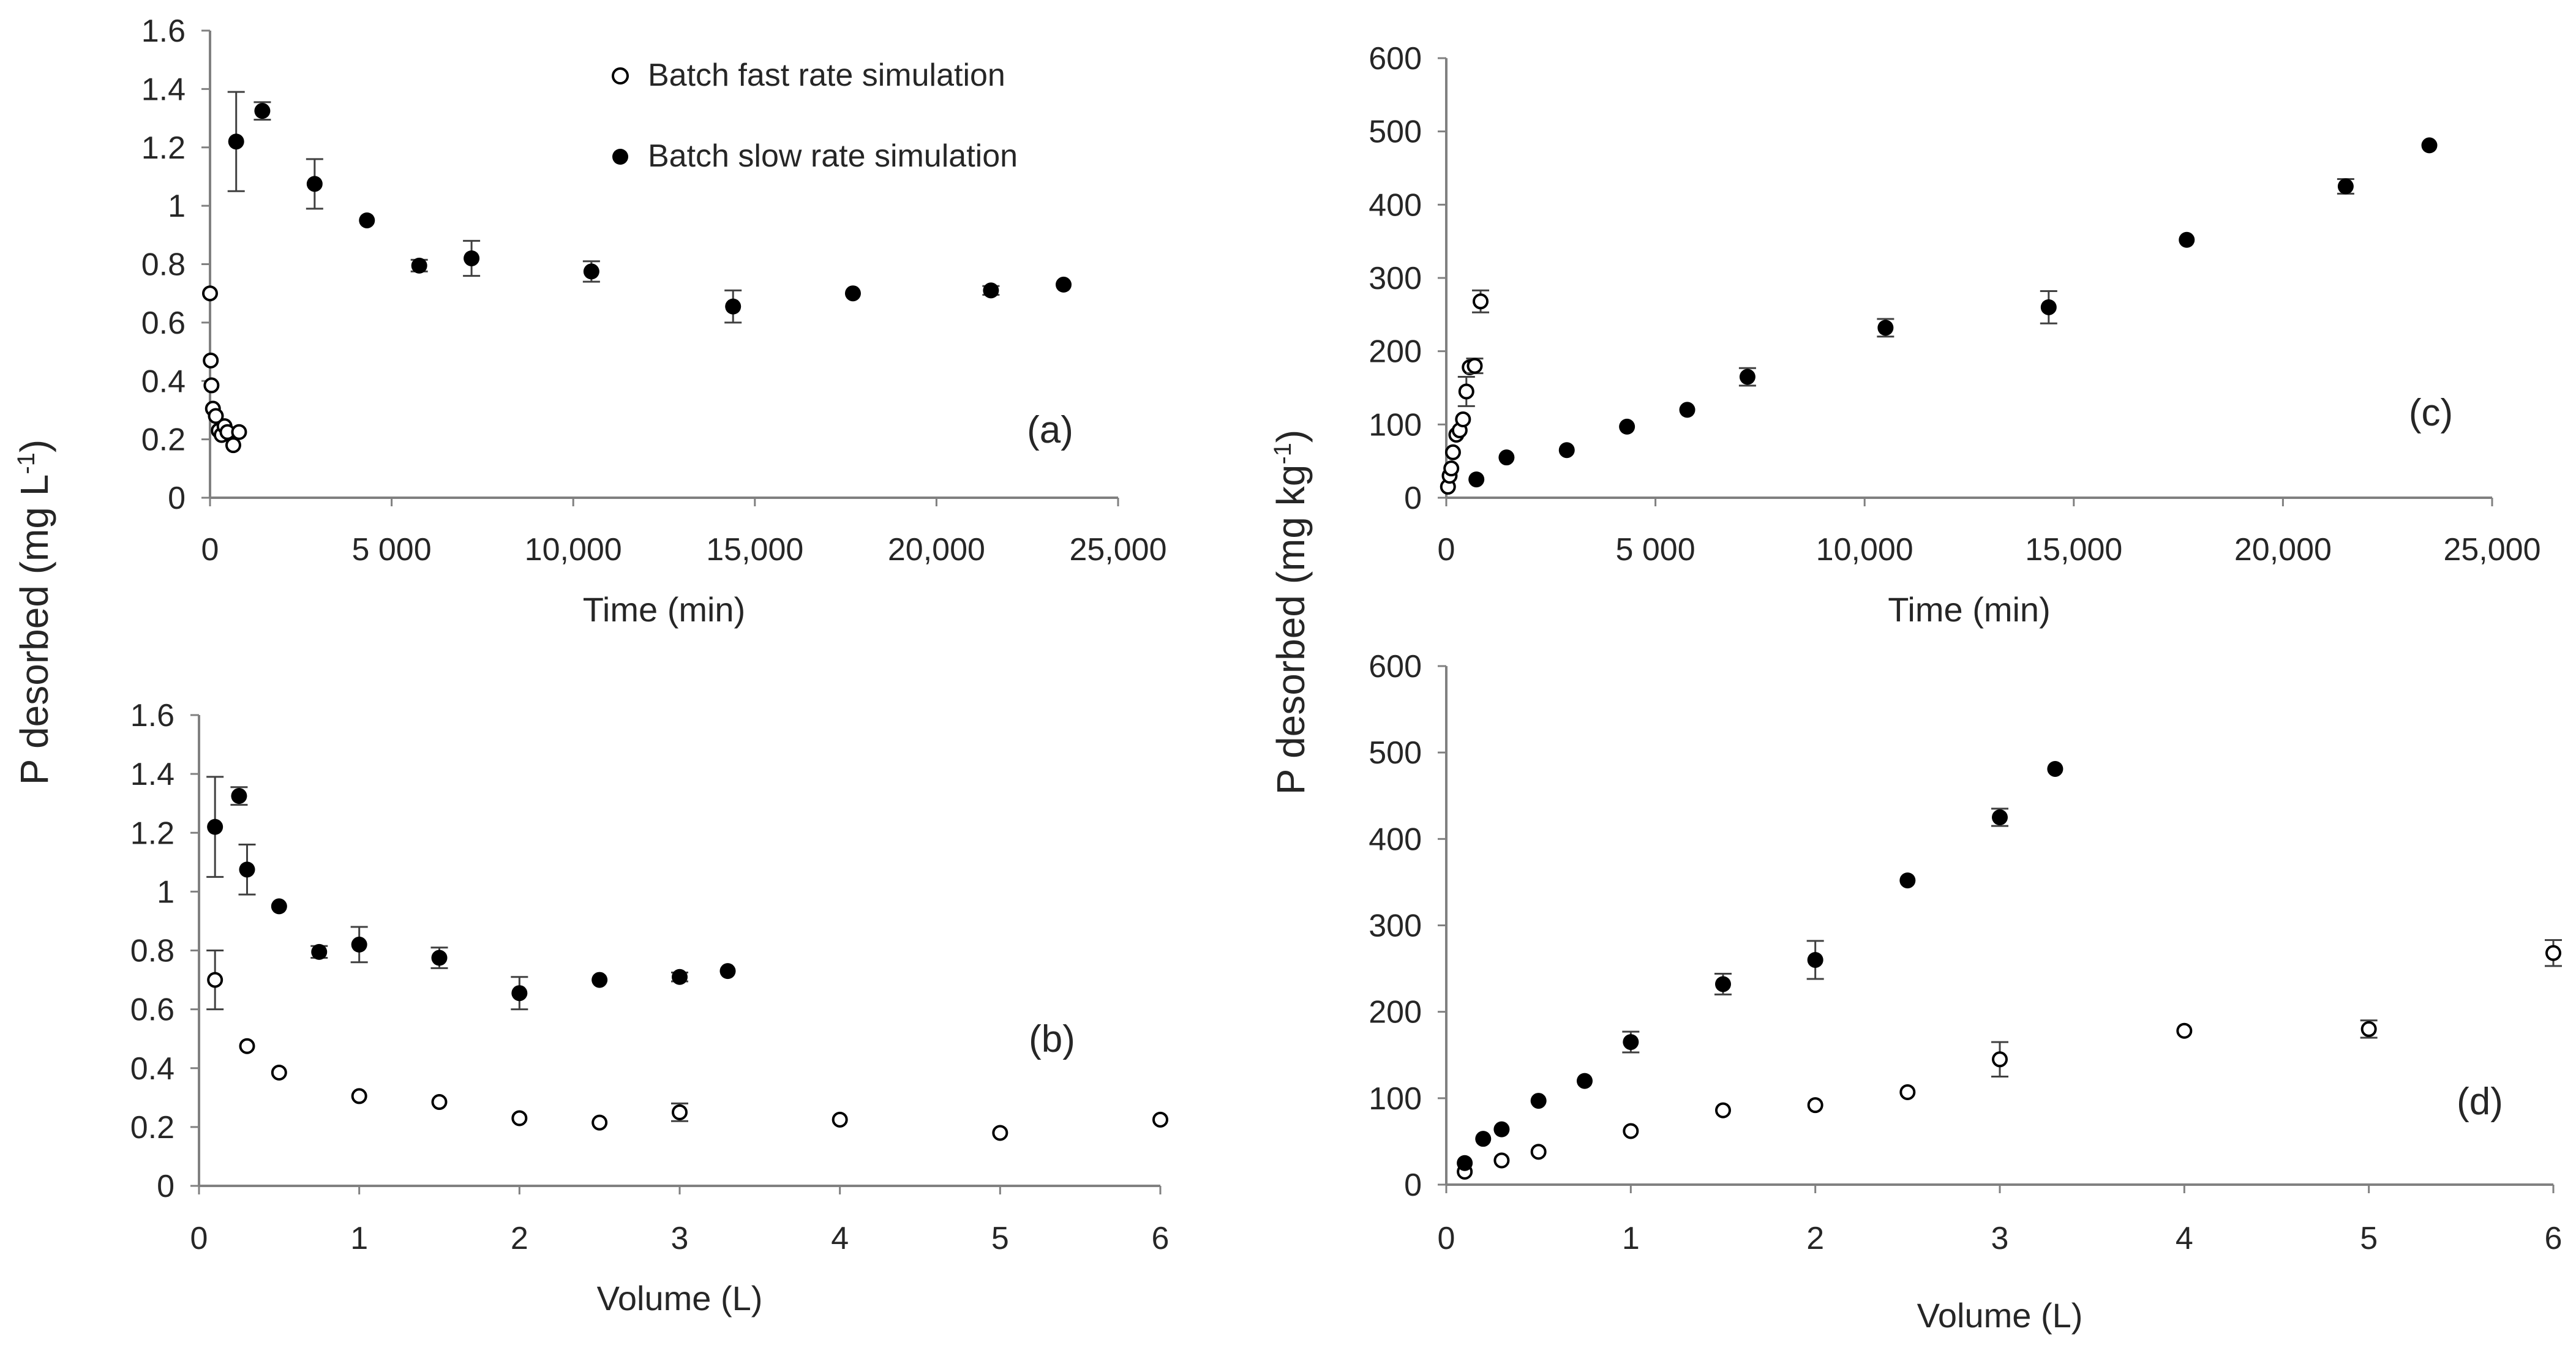 The image size is (2576, 1353). Describe the element at coordinates (826, 75) in the screenshot. I see `legend-label-fast: Batch fast rate simulation` at that location.